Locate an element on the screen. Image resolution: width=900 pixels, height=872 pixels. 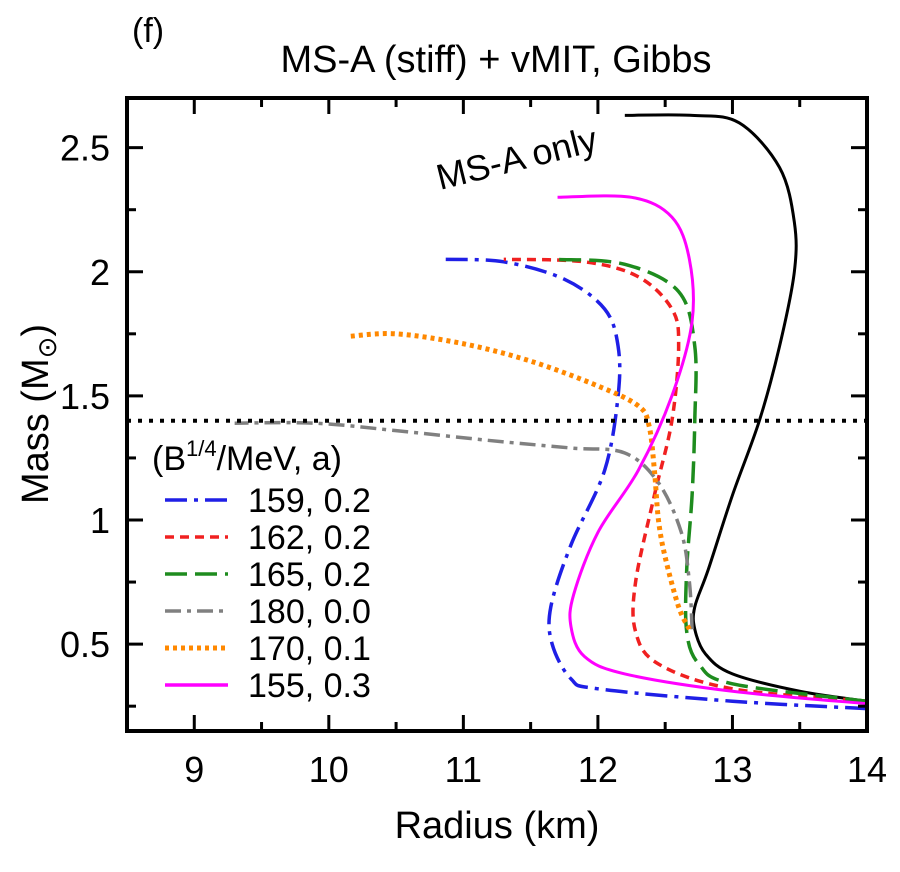
x-tick-label: 14 is located at coordinates (867, 769).